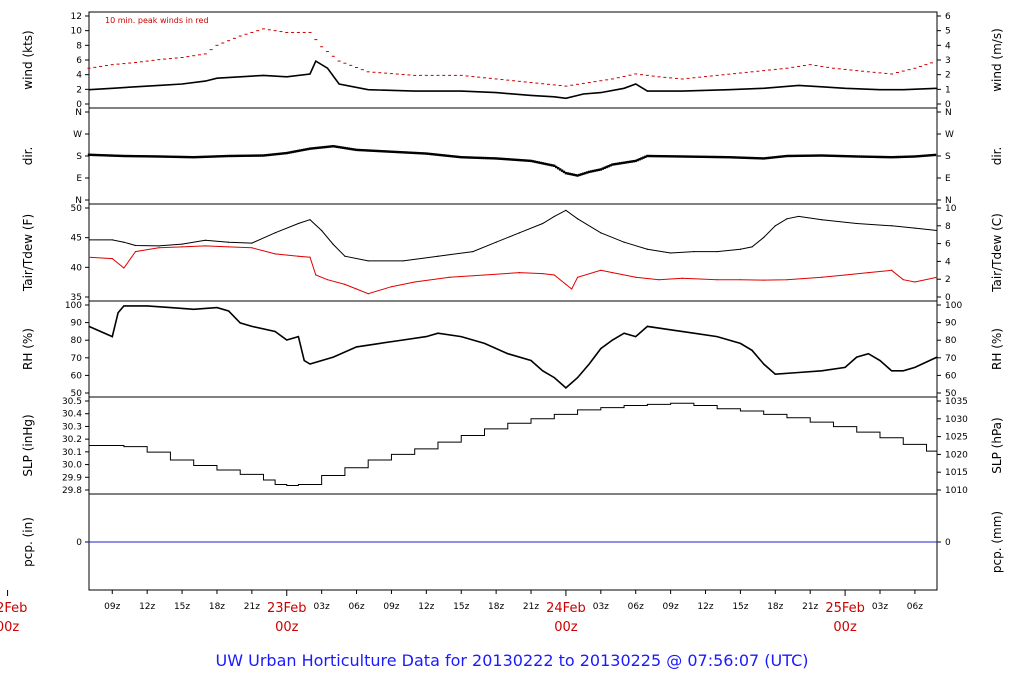 The height and width of the screenshot is (700, 1024). What do you see at coordinates (76, 239) in the screenshot?
I see `y-tick-label-left: 45` at bounding box center [76, 239].